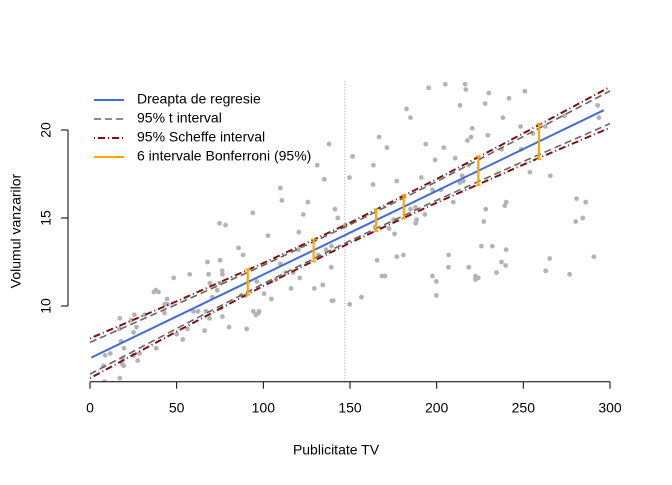  What do you see at coordinates (199, 99) in the screenshot?
I see `legend-label: Dreapta de regresie` at bounding box center [199, 99].